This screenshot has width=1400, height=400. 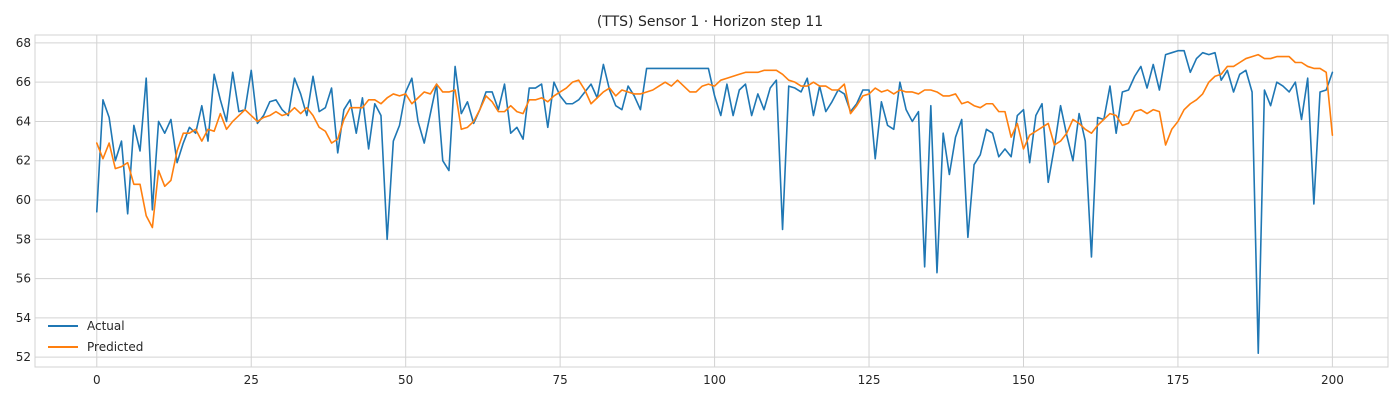 What do you see at coordinates (23, 161) in the screenshot?
I see `y-tick-label: 62` at bounding box center [23, 161].